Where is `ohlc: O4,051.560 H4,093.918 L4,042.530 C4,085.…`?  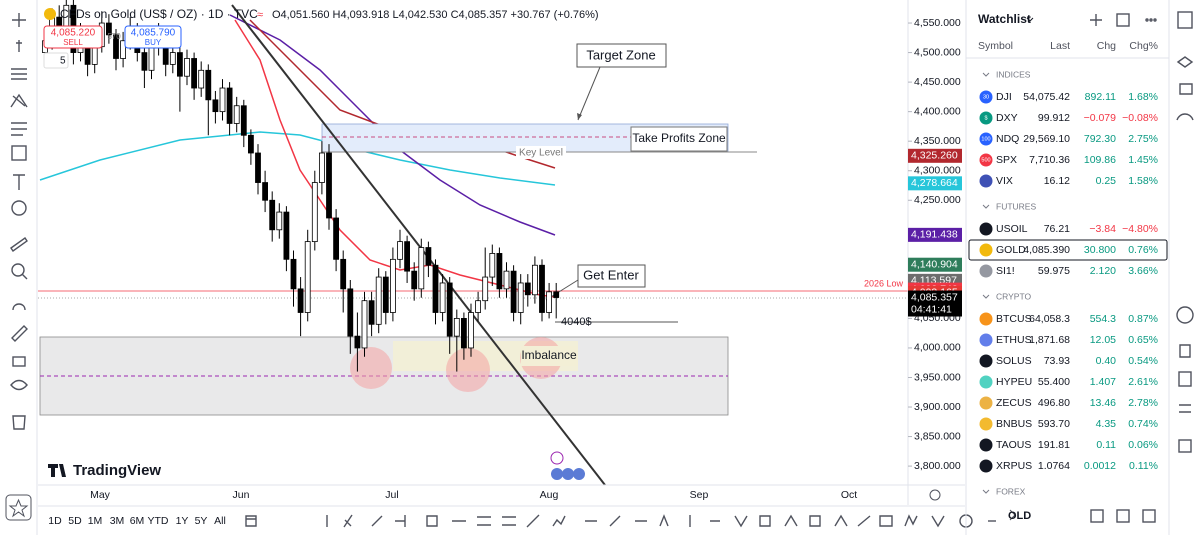
ohlc: O4,051.560 H4,093.918 L4,042.530 C4,085.… is located at coordinates (435, 15).